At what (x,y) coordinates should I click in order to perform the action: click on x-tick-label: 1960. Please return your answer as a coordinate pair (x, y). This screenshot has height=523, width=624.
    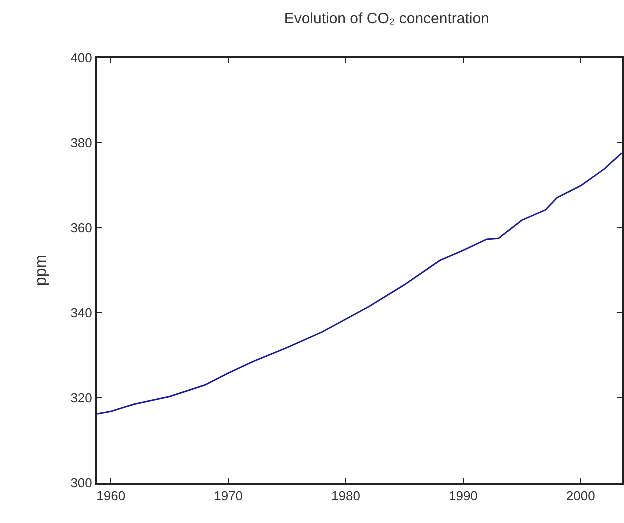
    Looking at the image, I should click on (111, 496).